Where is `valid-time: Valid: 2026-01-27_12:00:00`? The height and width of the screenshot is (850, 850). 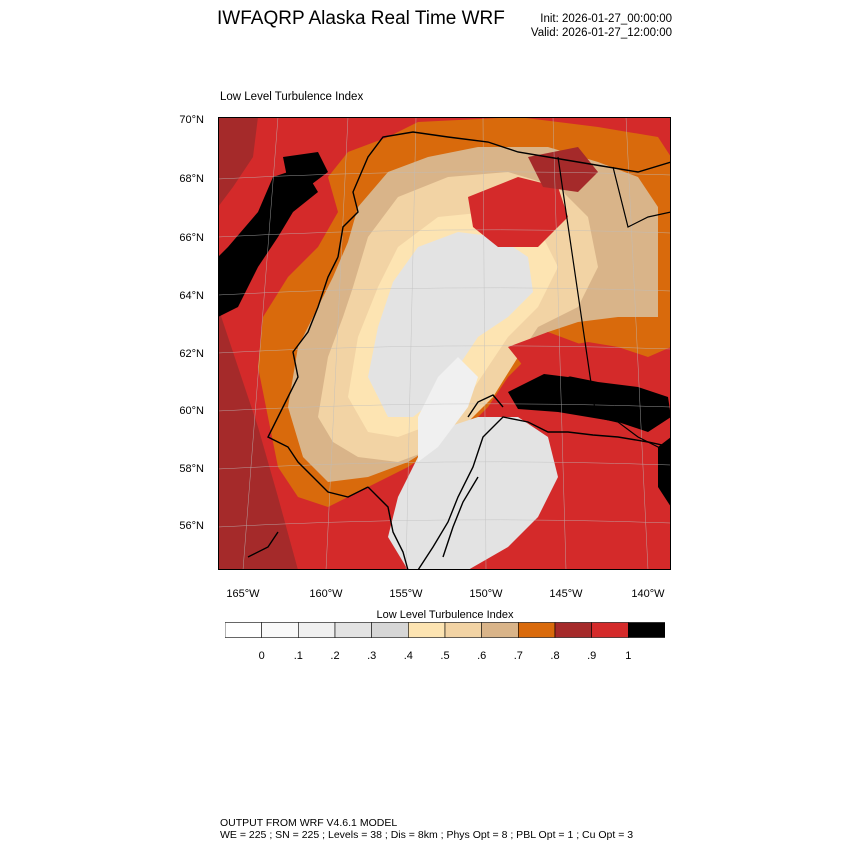 valid-time: Valid: 2026-01-27_12:00:00 is located at coordinates (601, 33).